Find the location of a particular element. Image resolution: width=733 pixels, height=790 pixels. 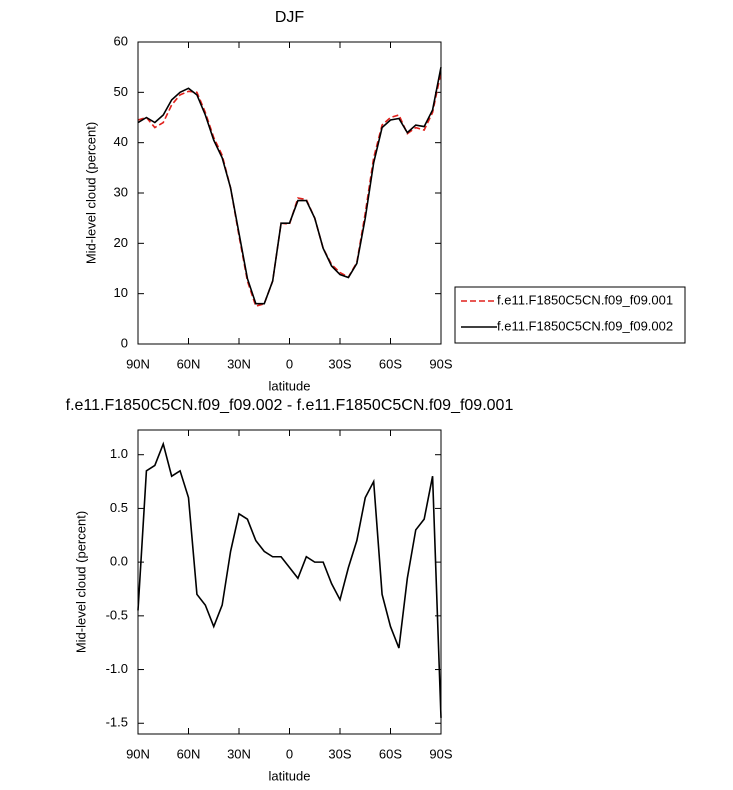

chart-title: DJF is located at coordinates (290, 17).